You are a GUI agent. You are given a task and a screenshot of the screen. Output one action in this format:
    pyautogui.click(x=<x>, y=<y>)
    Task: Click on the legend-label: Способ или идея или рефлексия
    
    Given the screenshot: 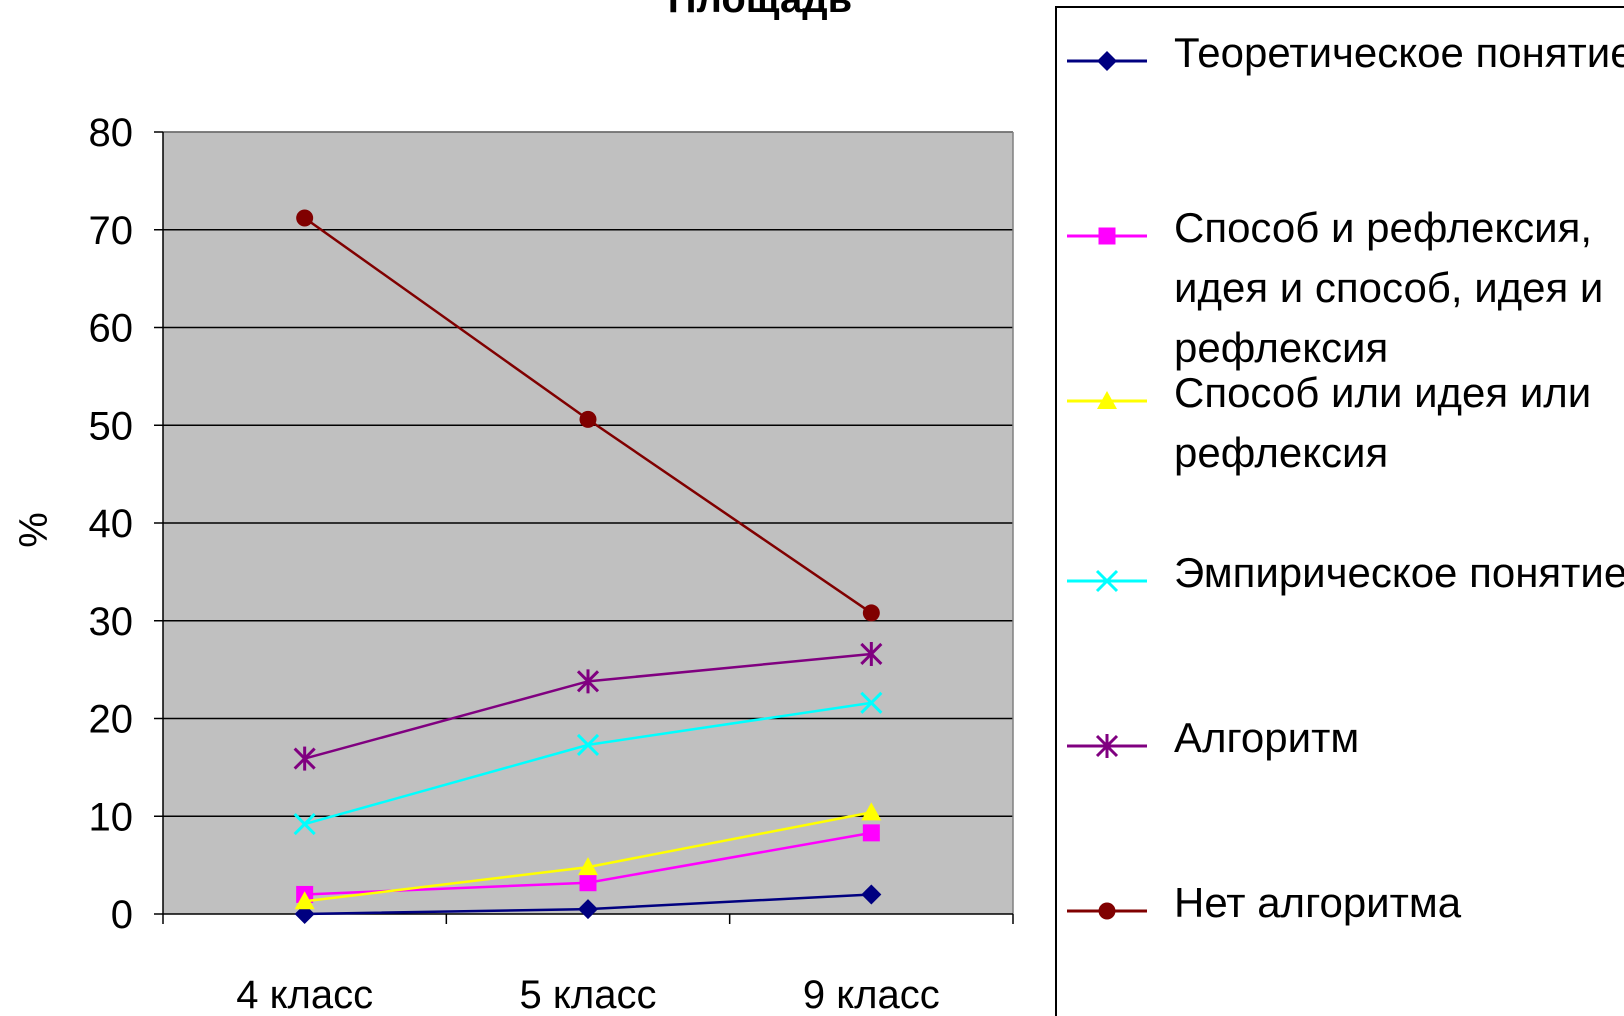 What is the action you would take?
    pyautogui.click(x=1383, y=422)
    